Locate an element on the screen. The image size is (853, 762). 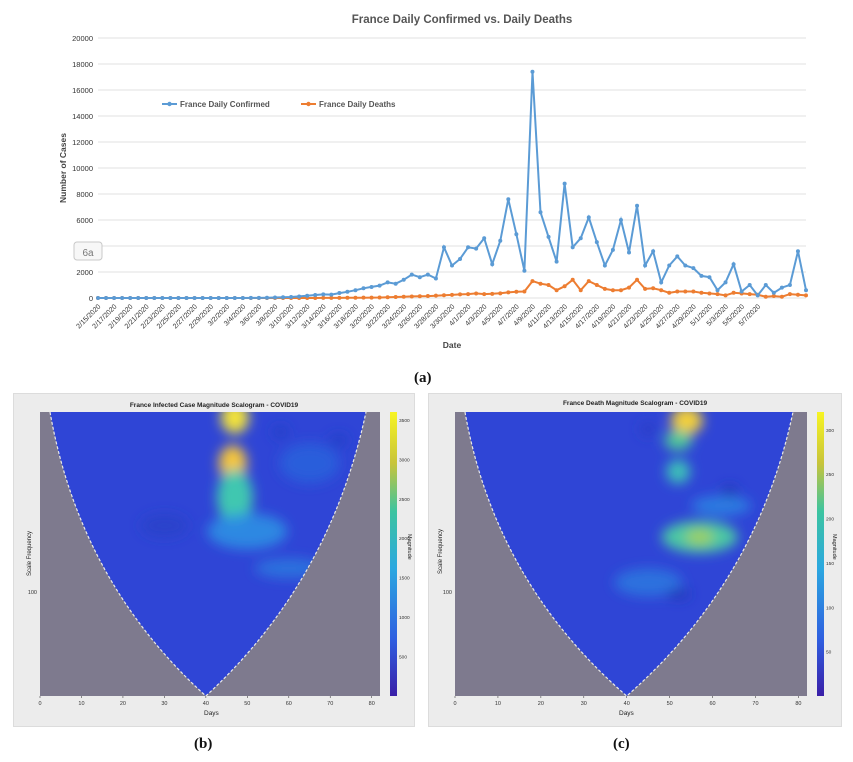
colorbar-tick-label: 100 is located at coordinates (830, 608).